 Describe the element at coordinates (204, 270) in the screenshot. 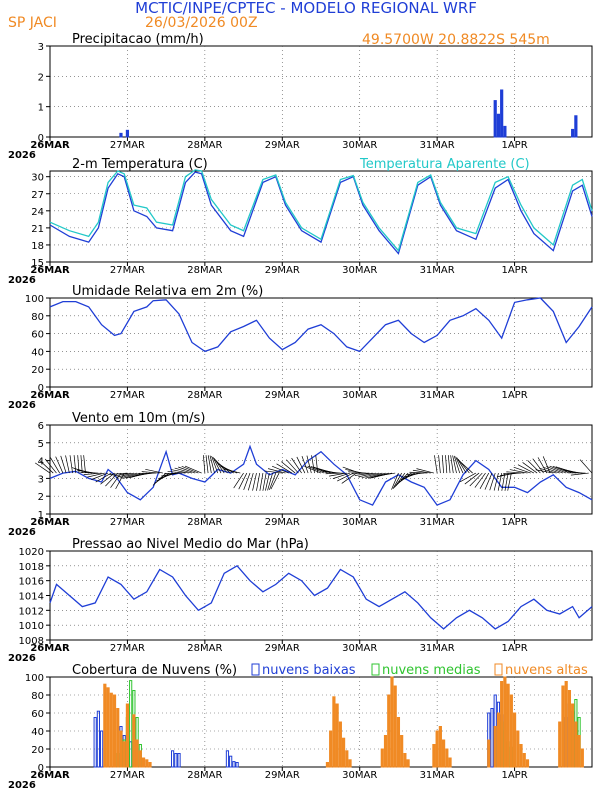

I see `x-tick-label: 28MAR` at that location.